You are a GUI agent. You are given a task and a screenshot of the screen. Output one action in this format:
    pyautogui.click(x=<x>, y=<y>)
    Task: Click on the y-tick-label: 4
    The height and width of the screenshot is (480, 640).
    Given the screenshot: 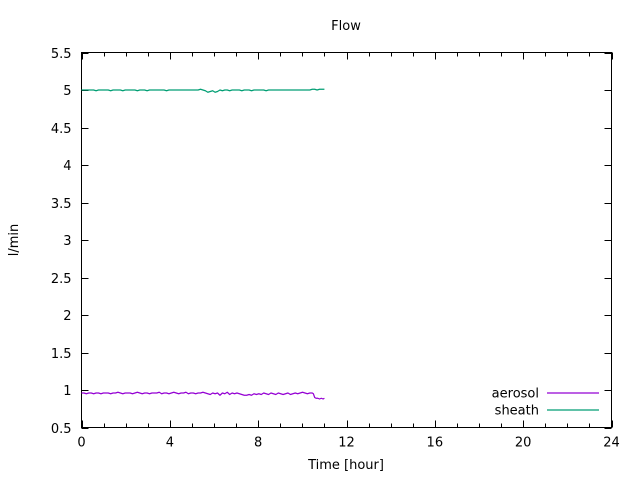 What is the action you would take?
    pyautogui.click(x=67, y=166)
    